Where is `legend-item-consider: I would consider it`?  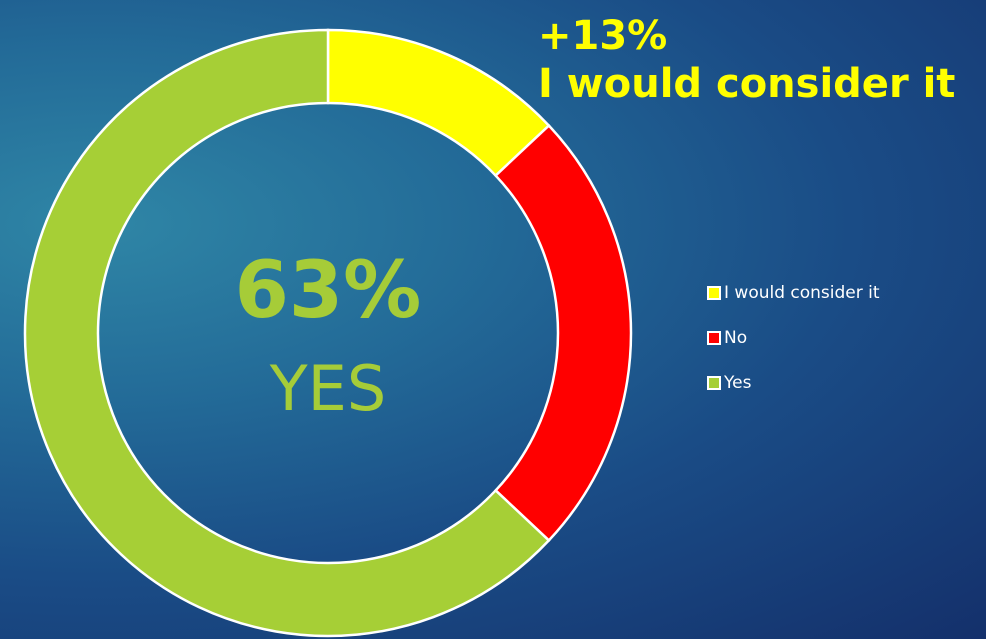 legend-item-consider: I would consider it is located at coordinates (793, 293).